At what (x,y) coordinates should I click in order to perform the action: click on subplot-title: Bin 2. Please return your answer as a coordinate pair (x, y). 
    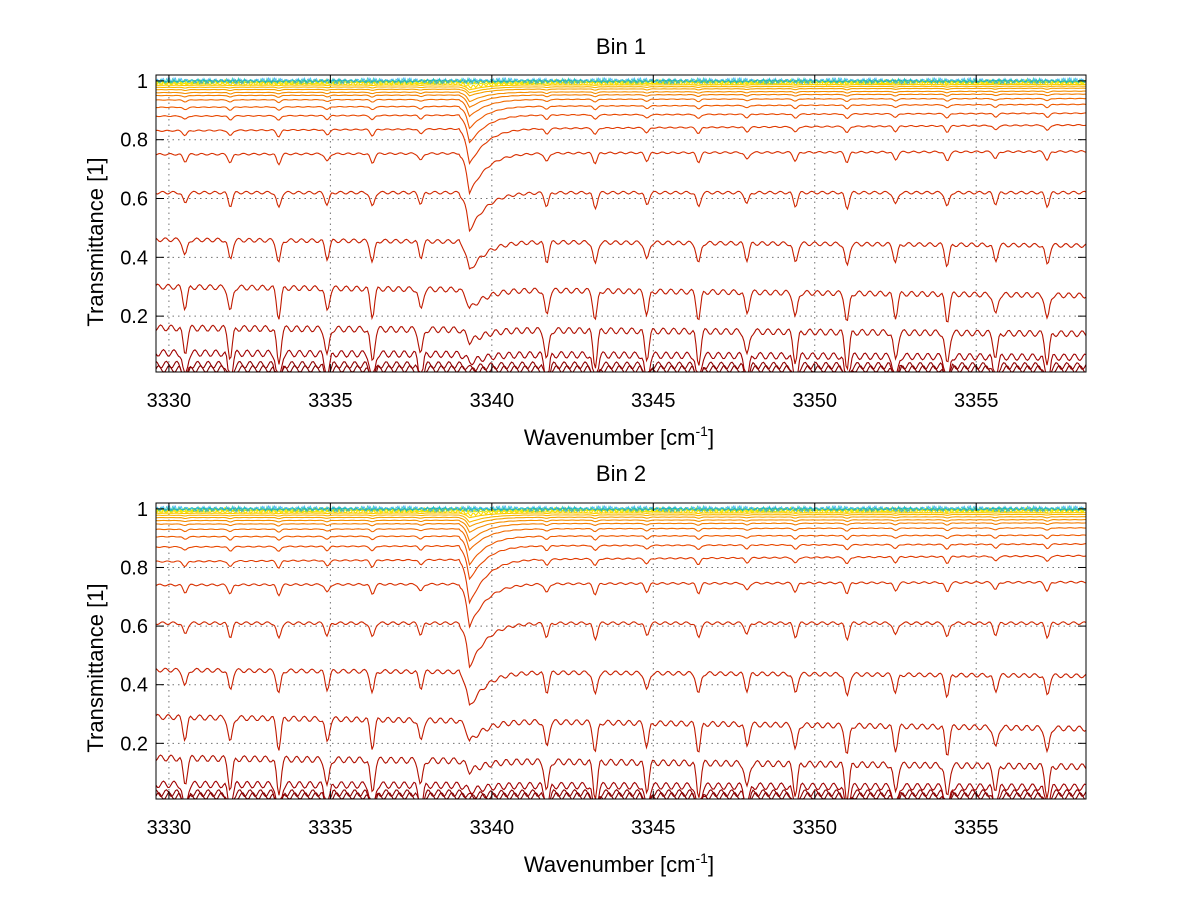
    Looking at the image, I should click on (621, 473).